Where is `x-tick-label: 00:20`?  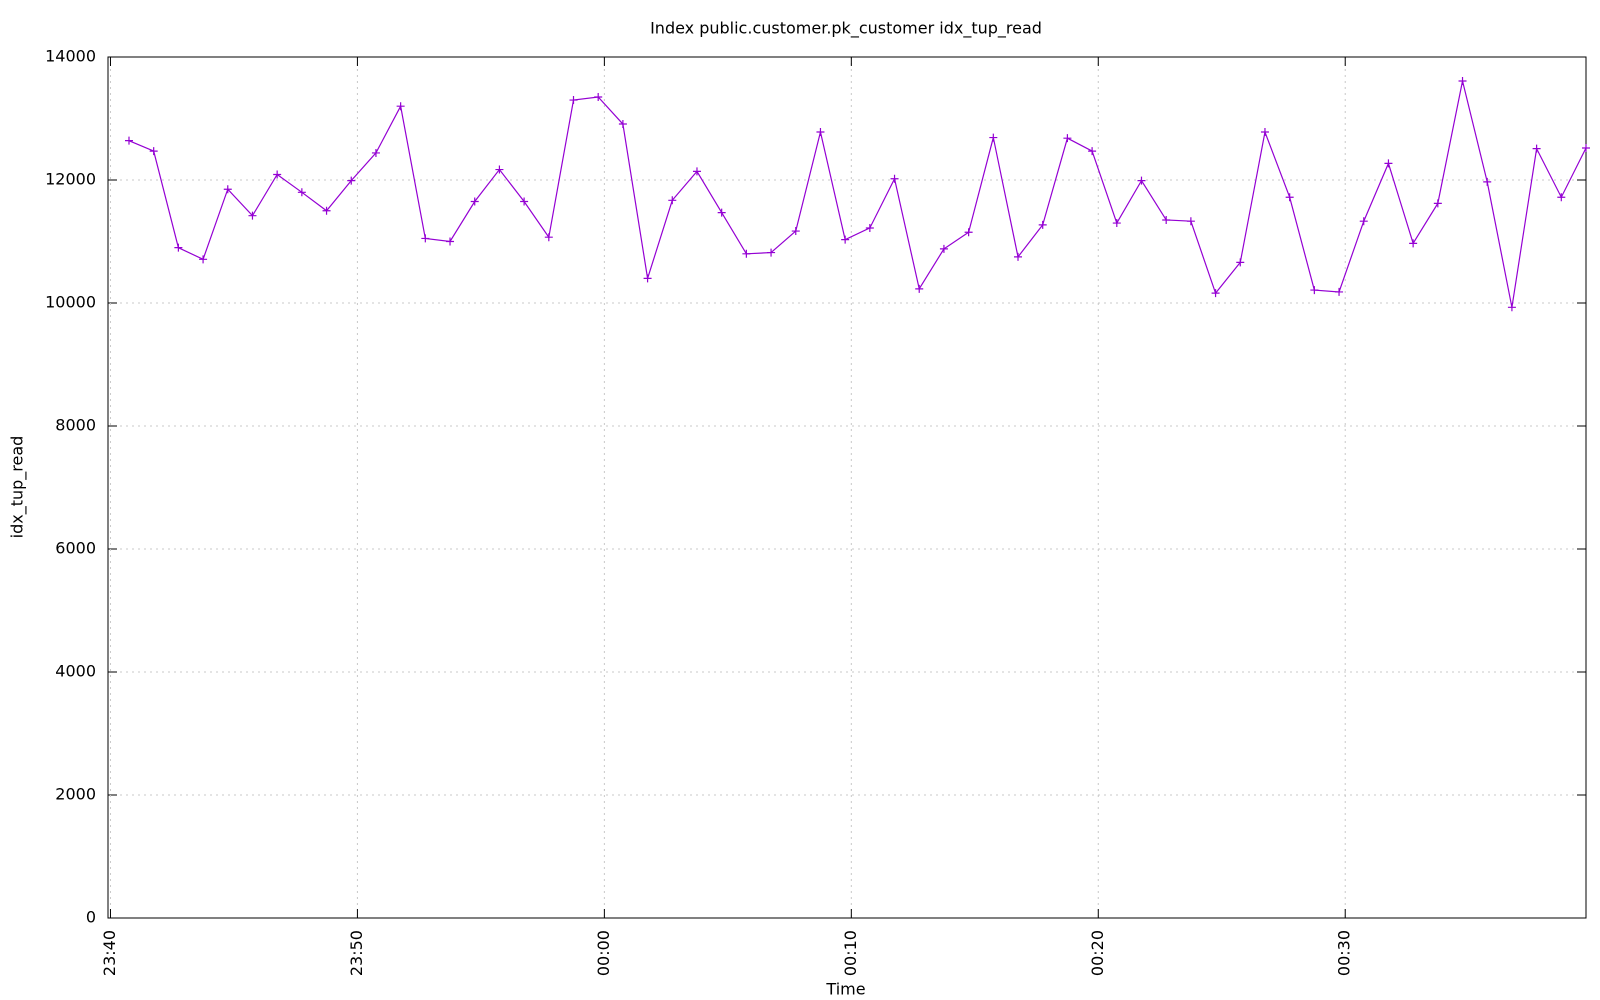
x-tick-label: 00:20 is located at coordinates (1097, 953).